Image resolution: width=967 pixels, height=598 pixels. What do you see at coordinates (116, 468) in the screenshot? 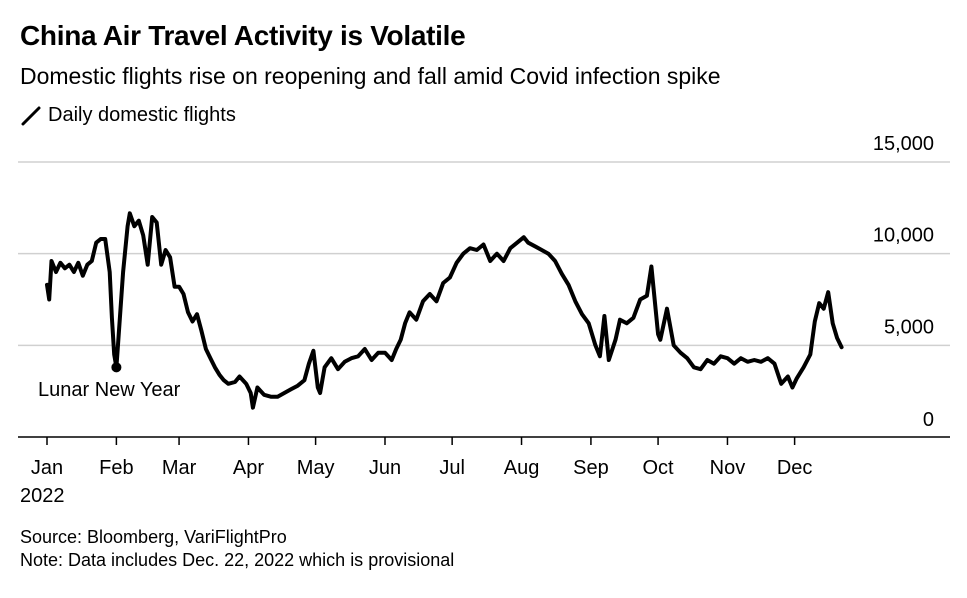
I see `x-tick-label: Feb` at bounding box center [116, 468].